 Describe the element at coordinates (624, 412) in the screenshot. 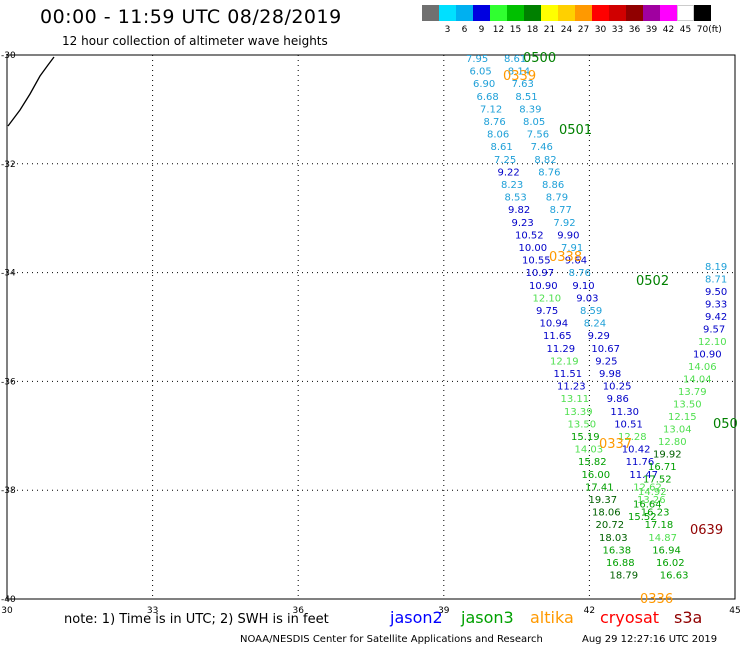

I see `wave-height-value: 11.30` at that location.